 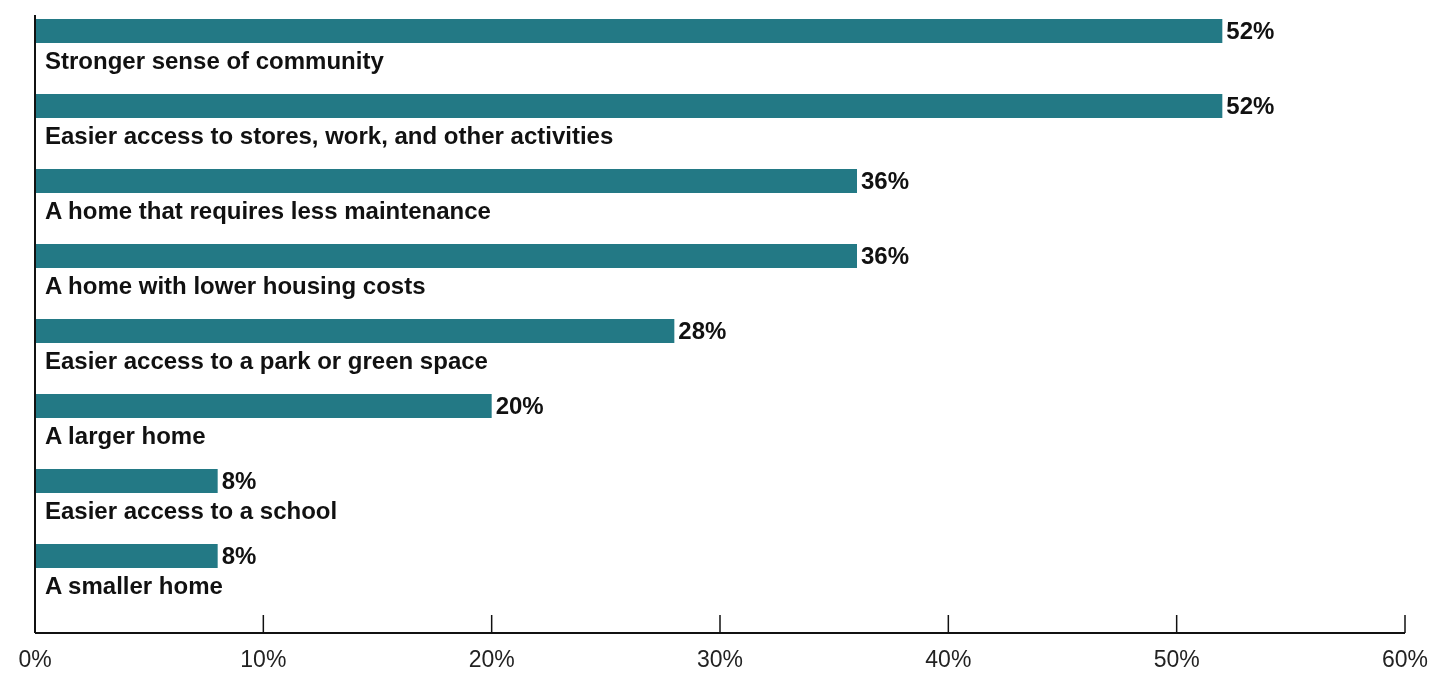 What do you see at coordinates (720, 659) in the screenshot?
I see `x-tick-label: 30%` at bounding box center [720, 659].